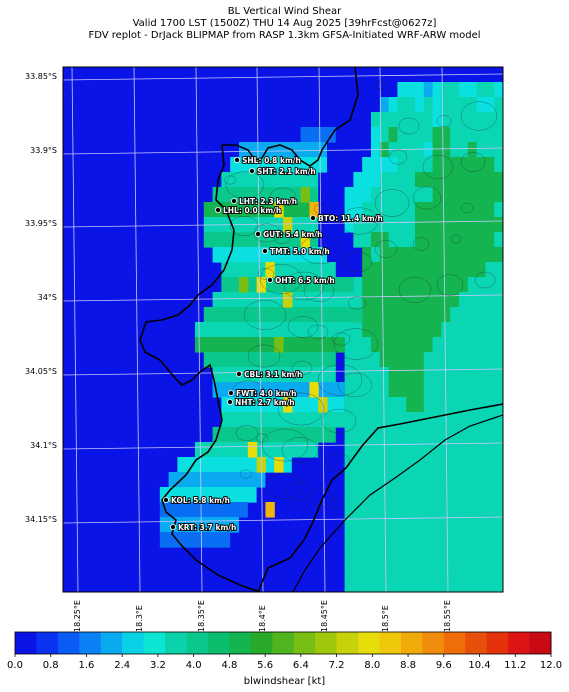  I want to click on colorbar-tick-label: 6.4, so click(300, 665).